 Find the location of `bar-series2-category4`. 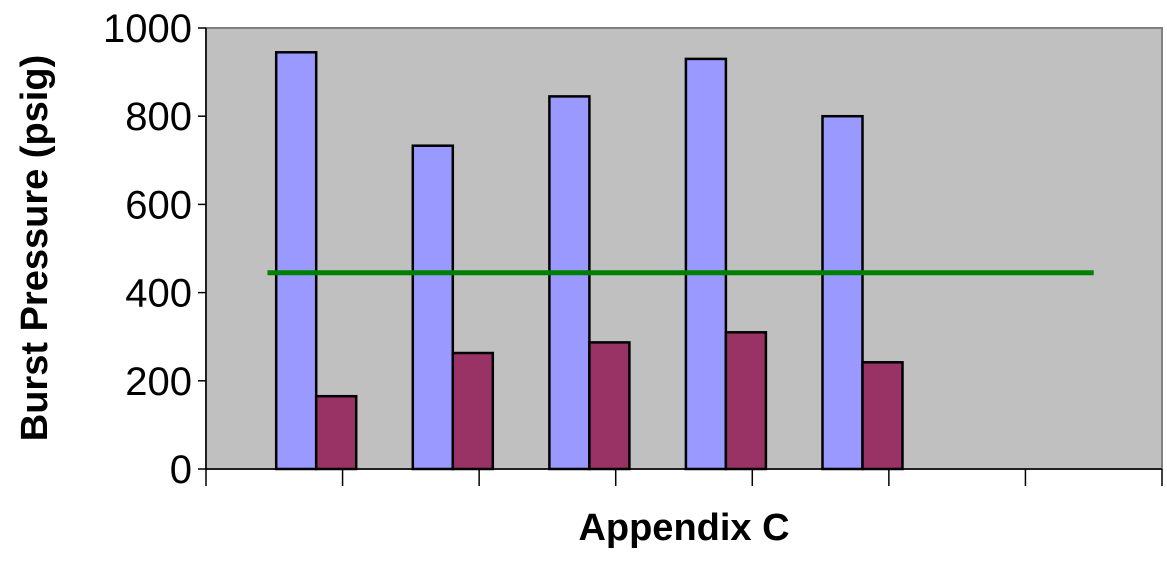

bar-series2-category4 is located at coordinates (609, 406).